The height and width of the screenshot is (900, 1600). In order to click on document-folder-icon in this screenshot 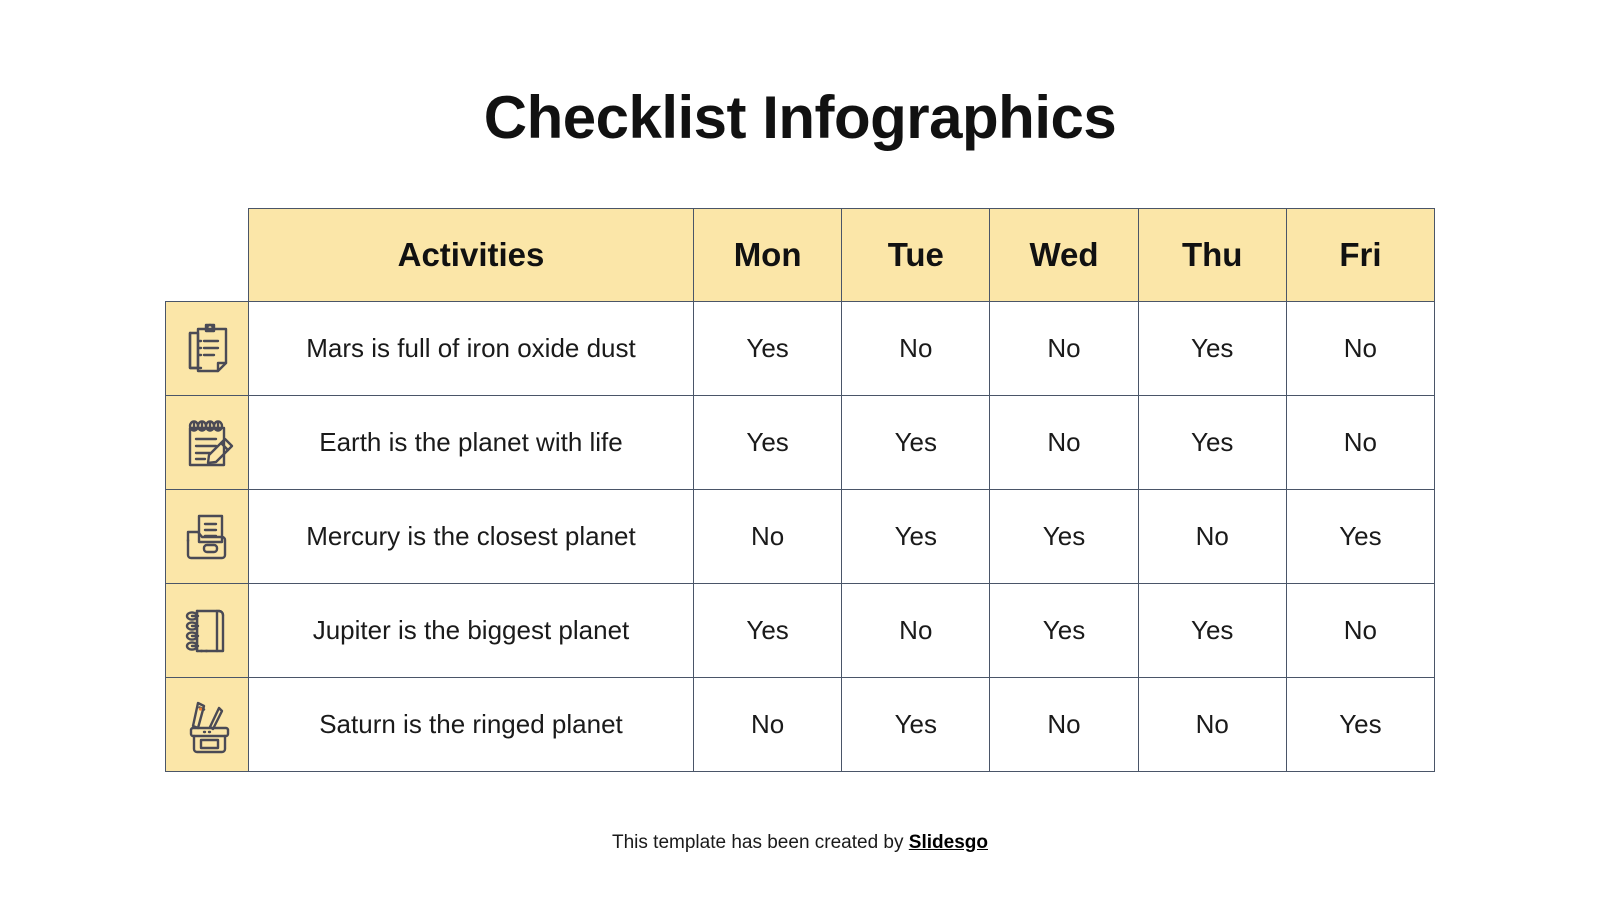, I will do `click(208, 537)`.